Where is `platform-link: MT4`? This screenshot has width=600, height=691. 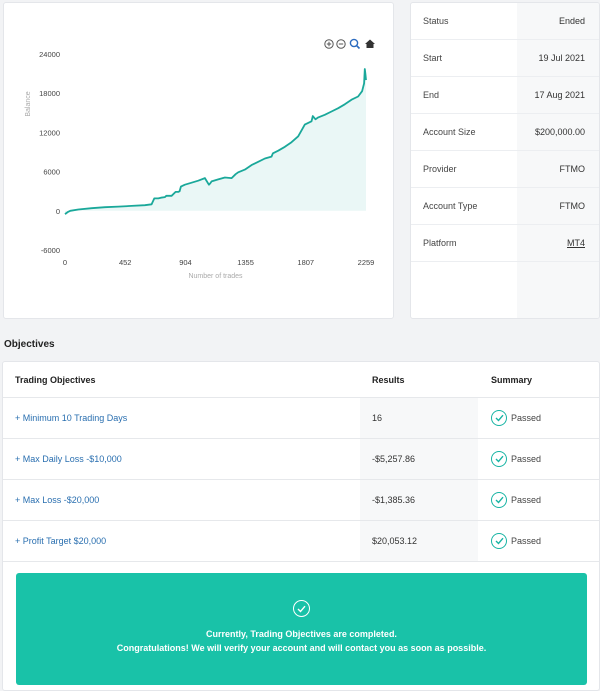 platform-link: MT4 is located at coordinates (576, 243).